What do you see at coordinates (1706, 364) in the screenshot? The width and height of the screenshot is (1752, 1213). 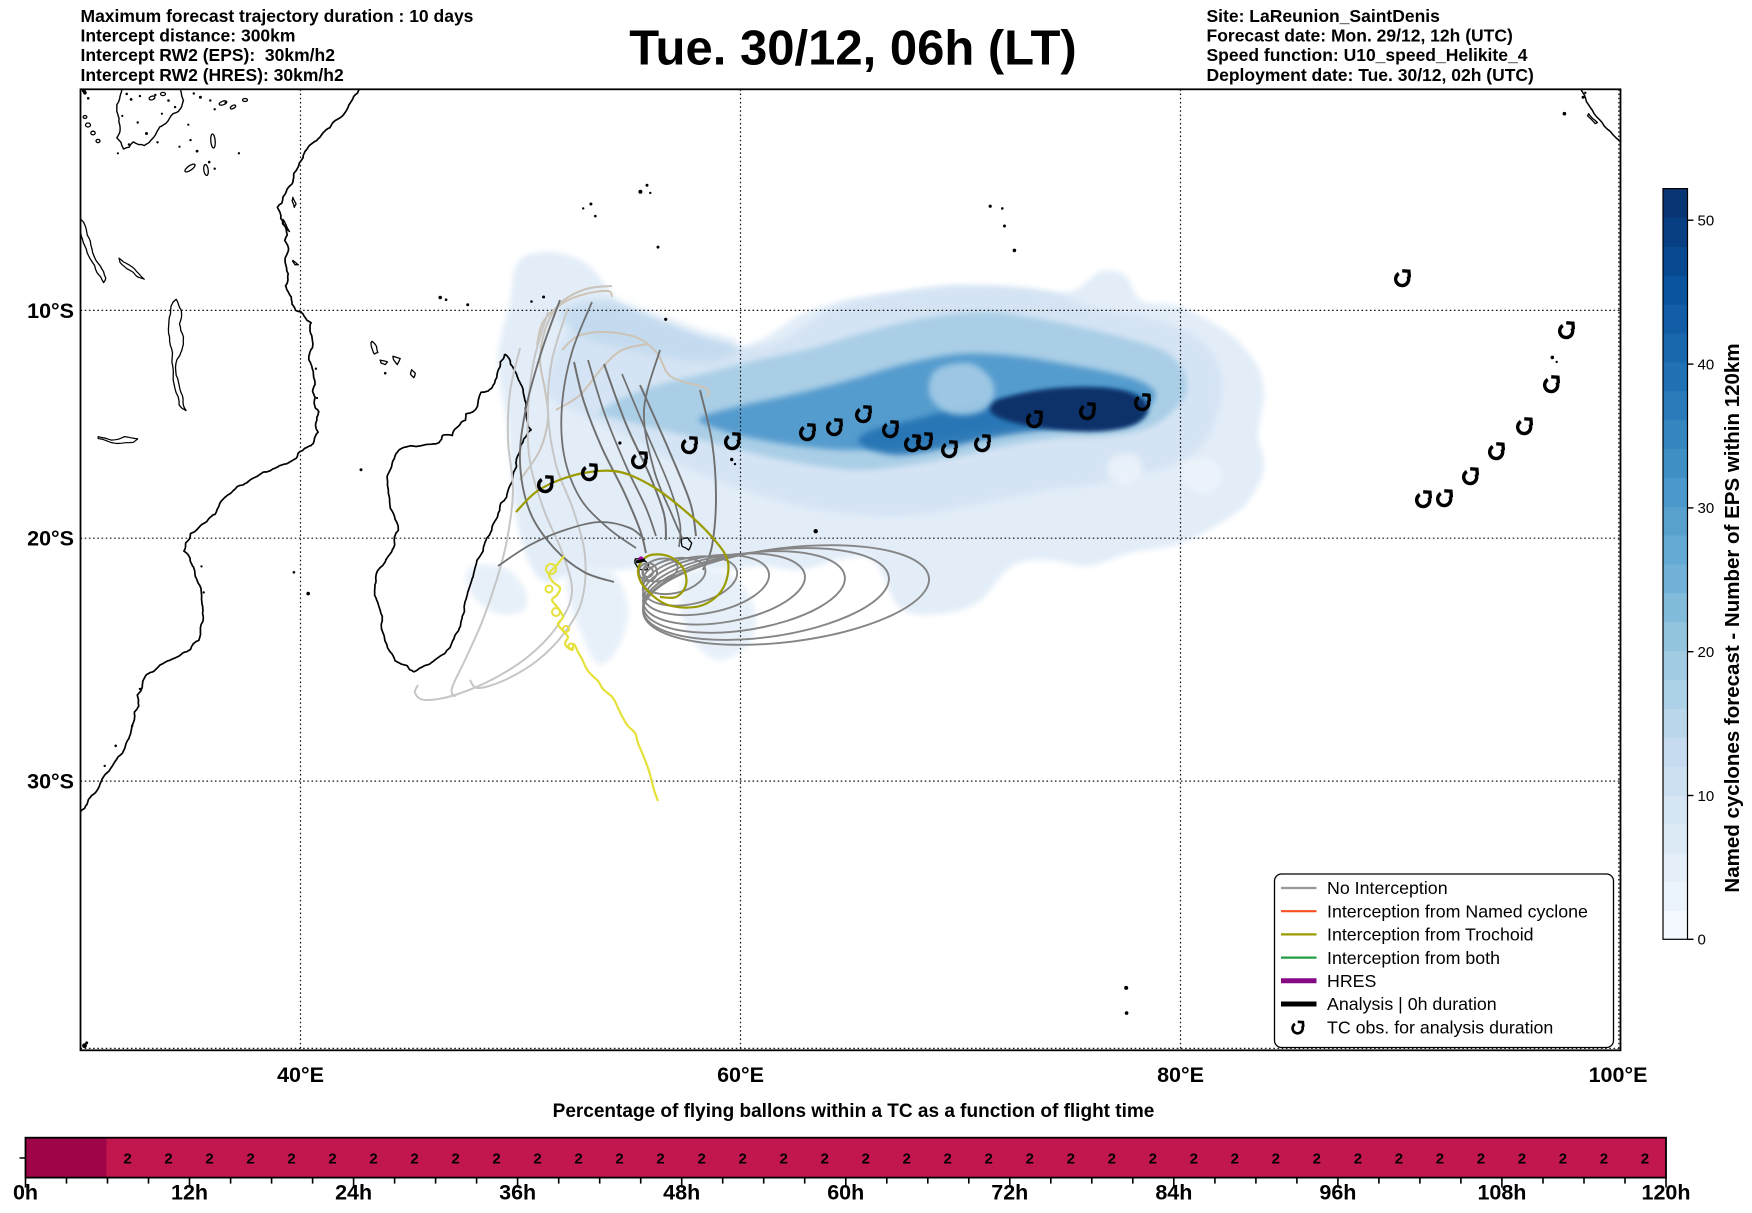 I see `svg-text: 40` at bounding box center [1706, 364].